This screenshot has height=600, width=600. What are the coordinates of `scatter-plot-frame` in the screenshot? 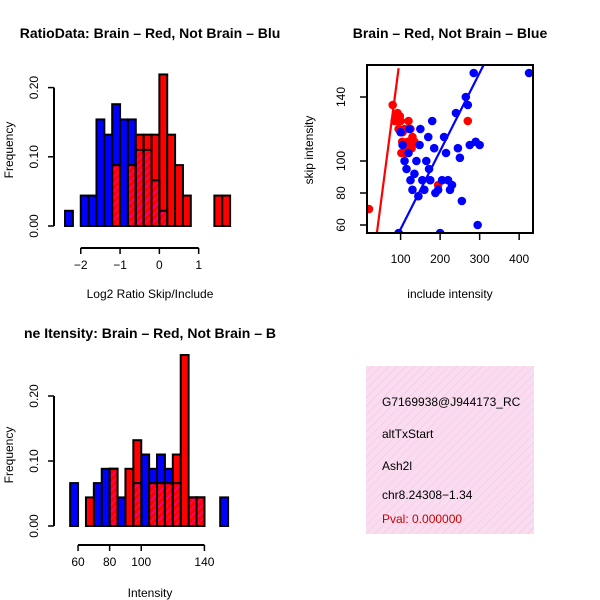 It's located at (450, 149).